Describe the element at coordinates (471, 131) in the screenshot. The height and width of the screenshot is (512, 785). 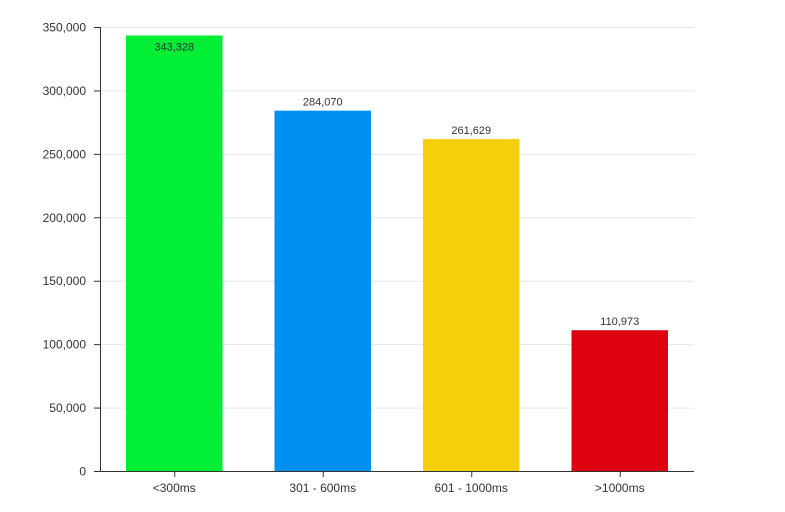
I see `data-label: 261,629` at that location.